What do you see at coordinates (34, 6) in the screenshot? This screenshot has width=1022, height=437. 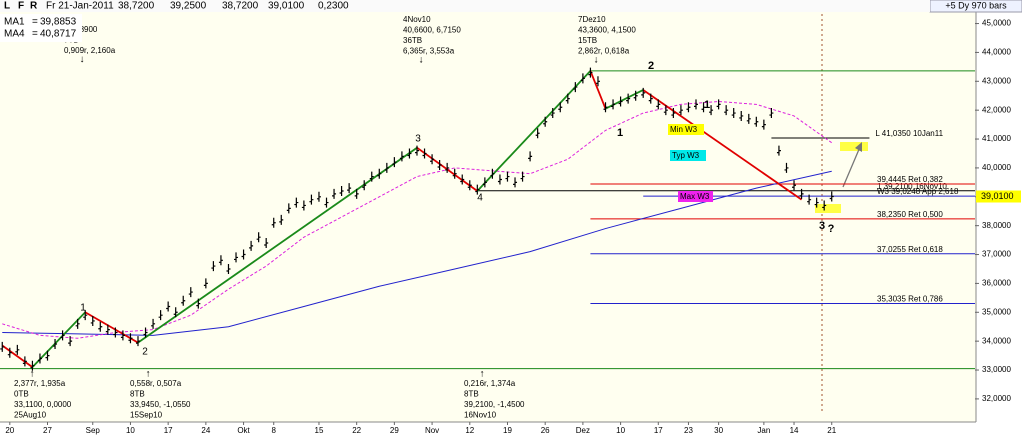 I see `header-field: R` at bounding box center [34, 6].